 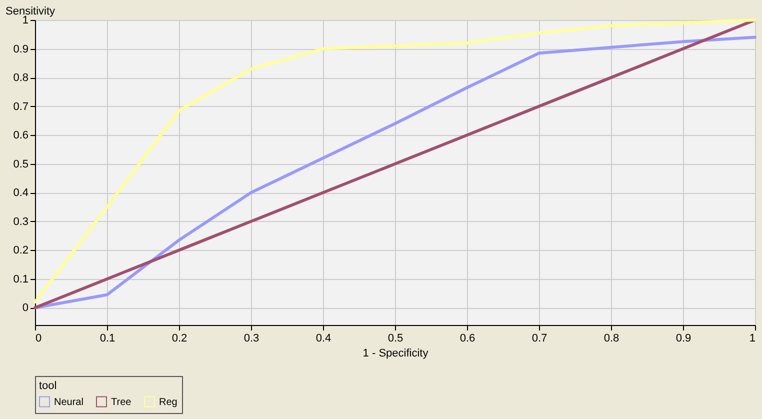 What do you see at coordinates (25, 308) in the screenshot?
I see `y-tick-label: 0` at bounding box center [25, 308].